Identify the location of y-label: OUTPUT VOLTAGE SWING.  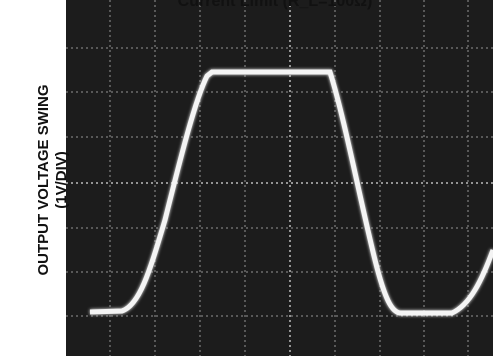
(43, 179).